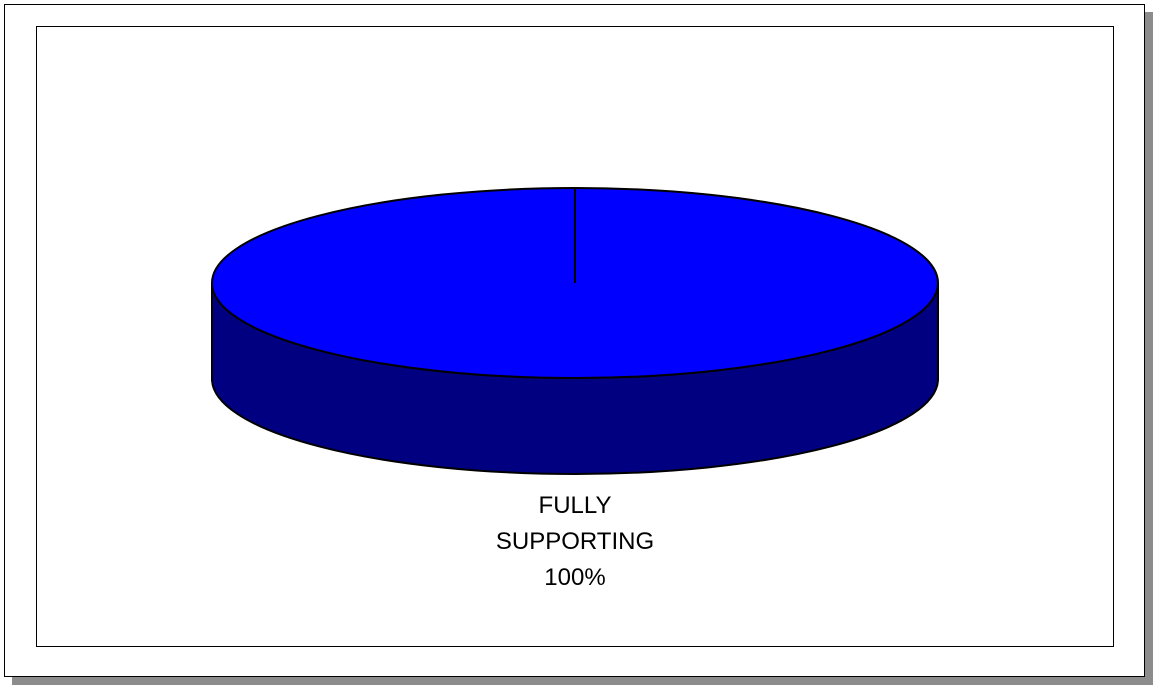 The image size is (1154, 687). I want to click on slice-label-line-1: FULLY, so click(575, 505).